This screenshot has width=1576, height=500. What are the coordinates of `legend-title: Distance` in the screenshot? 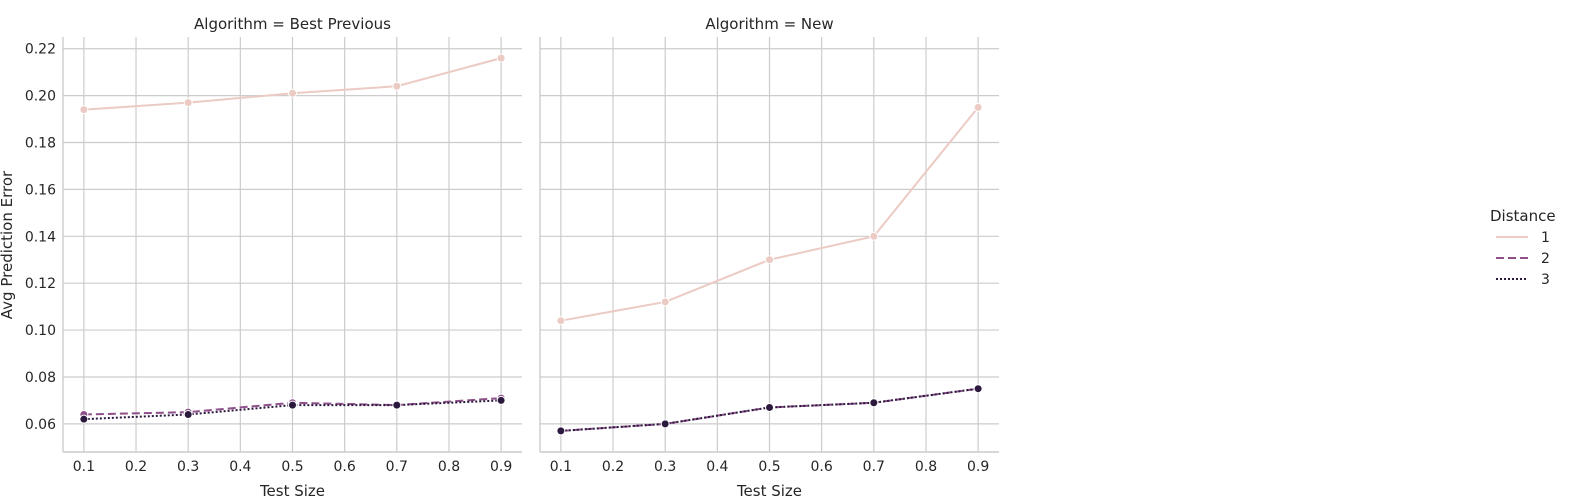 It's located at (1523, 216).